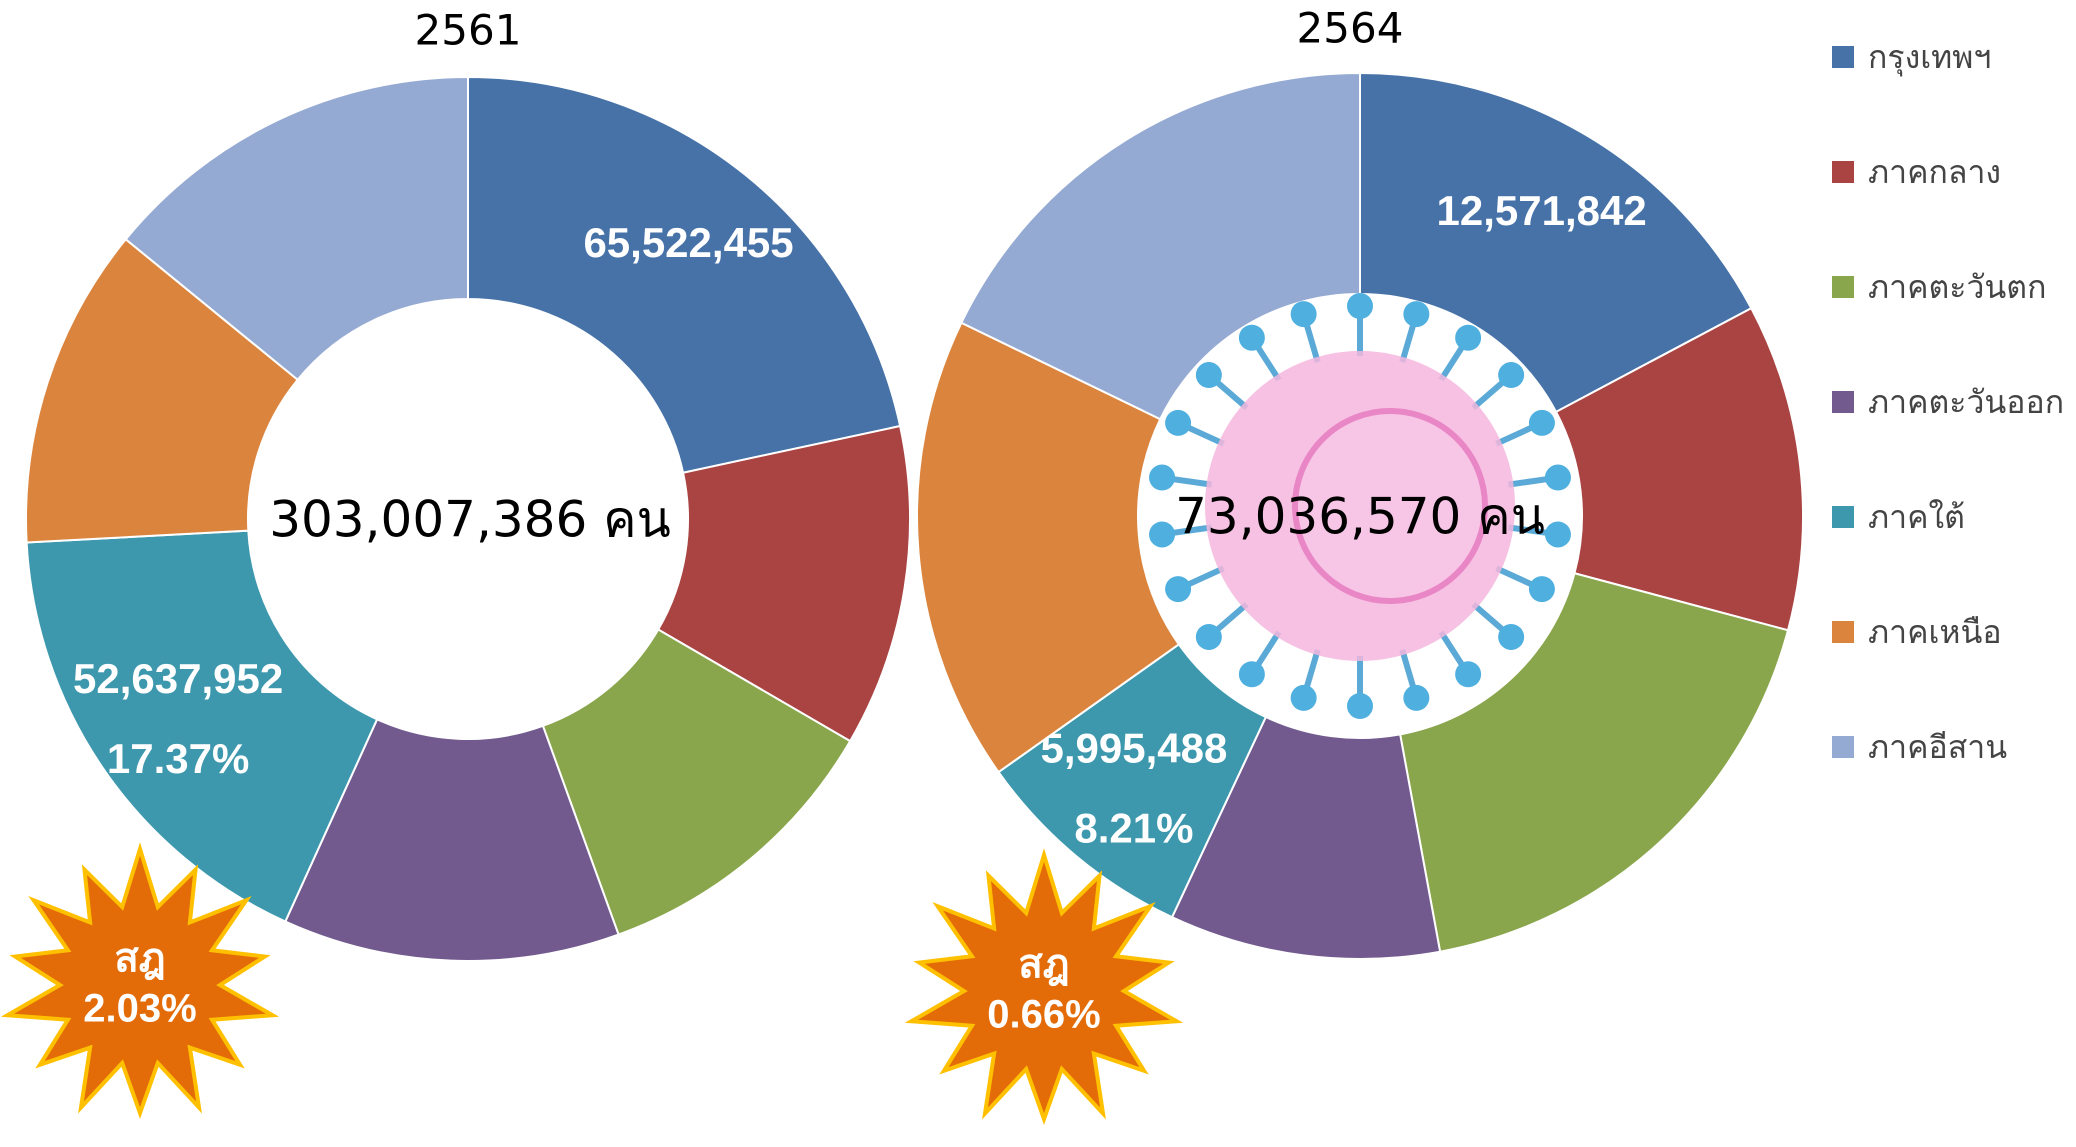 Image resolution: width=2076 pixels, height=1147 pixels. Describe the element at coordinates (688, 242) in the screenshot. I see `value-label: 65,522,455` at that location.